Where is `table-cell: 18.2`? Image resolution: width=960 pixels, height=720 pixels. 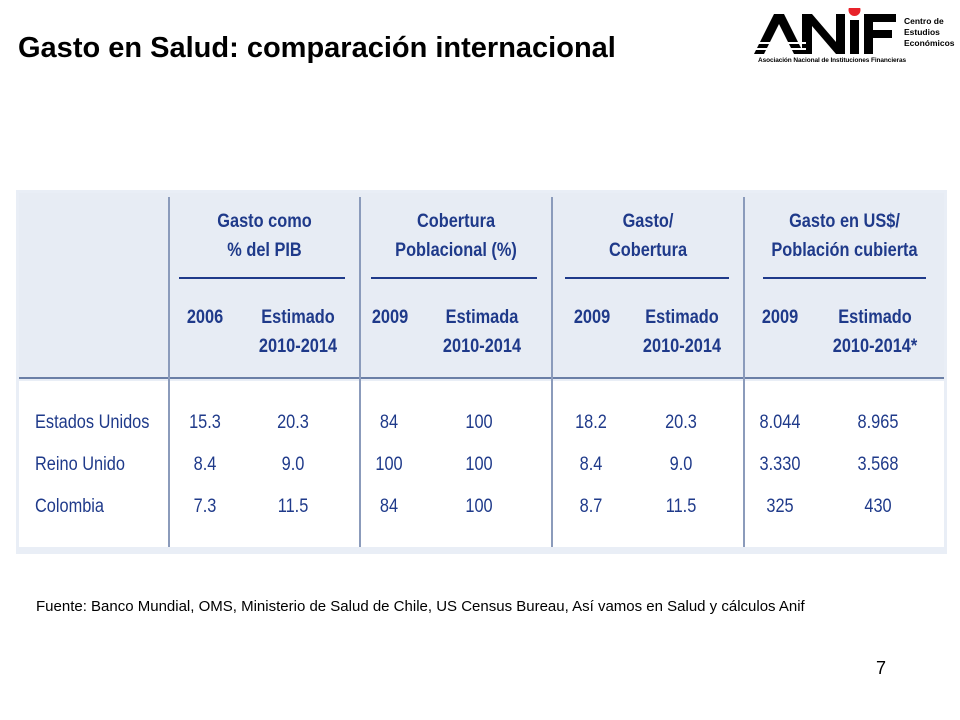
table-cell: 18.2 is located at coordinates (591, 422).